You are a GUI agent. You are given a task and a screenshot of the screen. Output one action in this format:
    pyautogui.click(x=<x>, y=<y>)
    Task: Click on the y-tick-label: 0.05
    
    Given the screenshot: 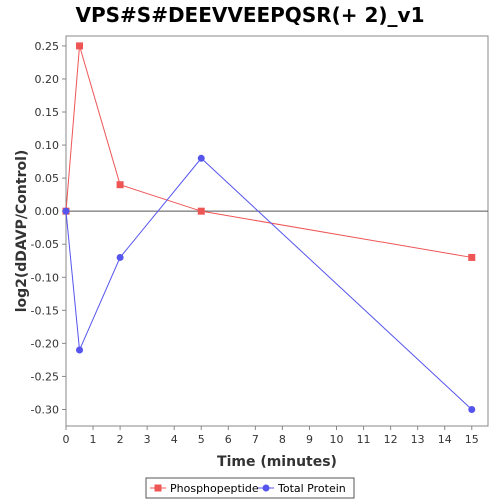 What is the action you would take?
    pyautogui.click(x=47, y=178)
    